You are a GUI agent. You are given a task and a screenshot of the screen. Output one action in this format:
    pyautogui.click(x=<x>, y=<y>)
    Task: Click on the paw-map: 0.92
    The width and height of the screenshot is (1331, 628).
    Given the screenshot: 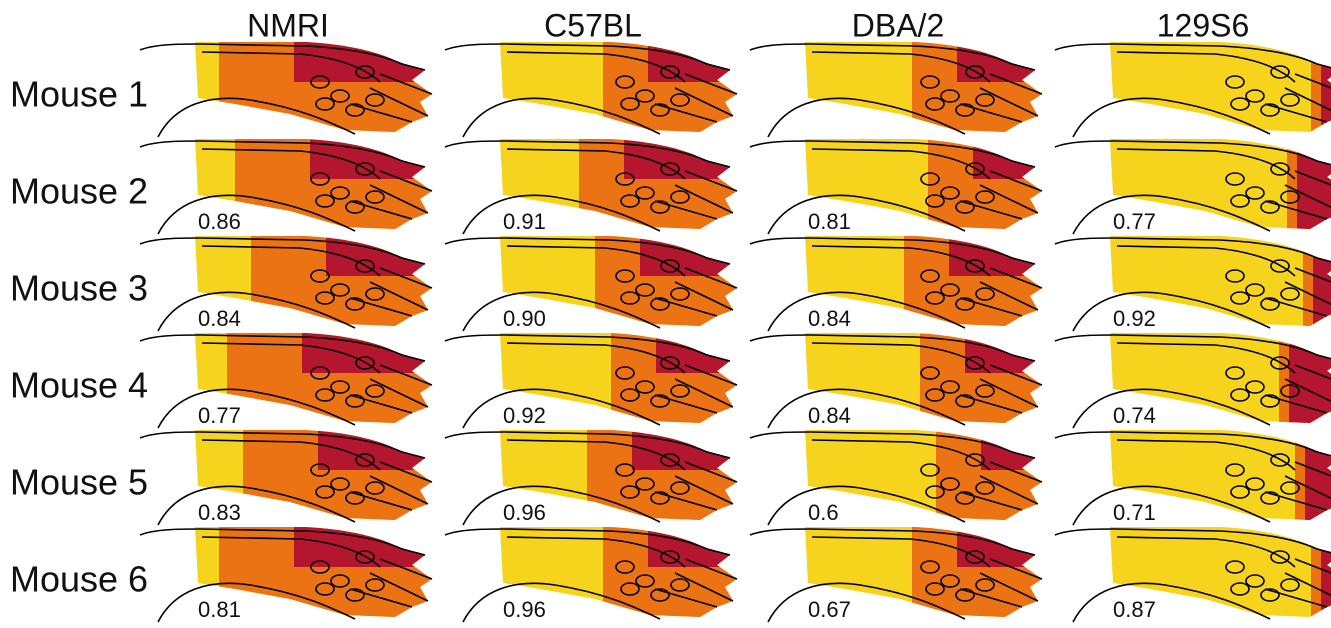 What is the action you would take?
    pyautogui.click(x=1192, y=284)
    